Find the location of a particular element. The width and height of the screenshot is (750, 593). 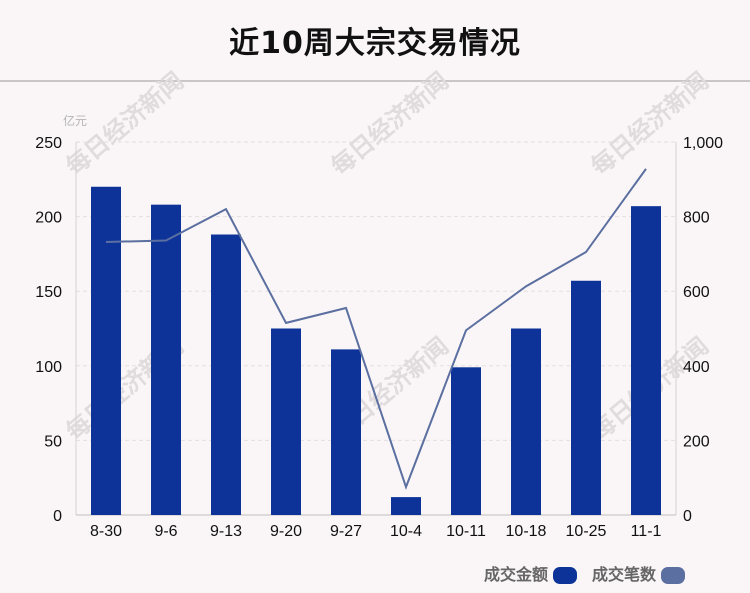

legend-swatch-amount is located at coordinates (565, 575).